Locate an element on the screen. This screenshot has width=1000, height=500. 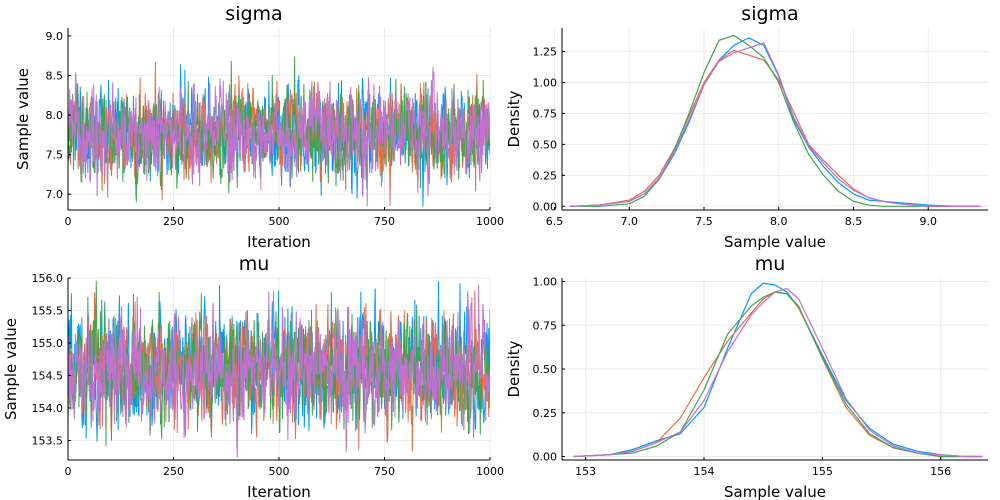
y-tick-label: 1.25 is located at coordinates (545, 52).